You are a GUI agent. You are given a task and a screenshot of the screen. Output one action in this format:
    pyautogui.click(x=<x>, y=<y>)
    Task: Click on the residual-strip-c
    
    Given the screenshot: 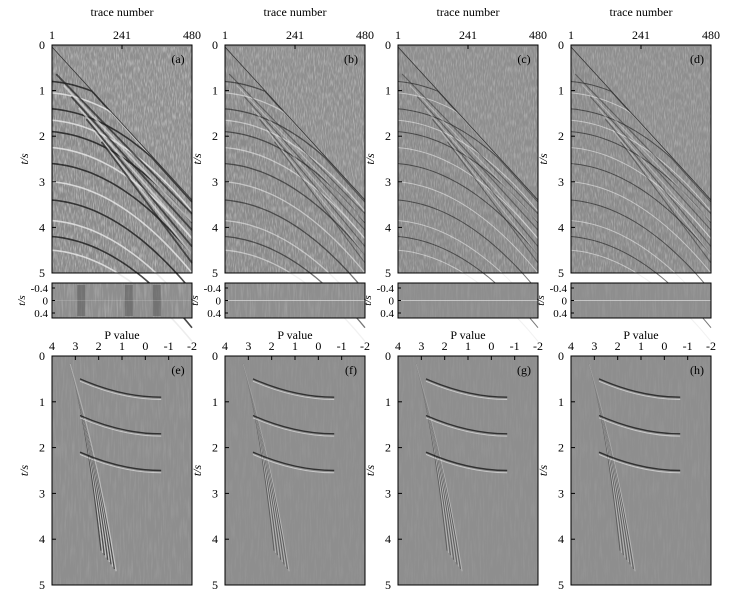 What is the action you would take?
    pyautogui.click(x=468, y=300)
    